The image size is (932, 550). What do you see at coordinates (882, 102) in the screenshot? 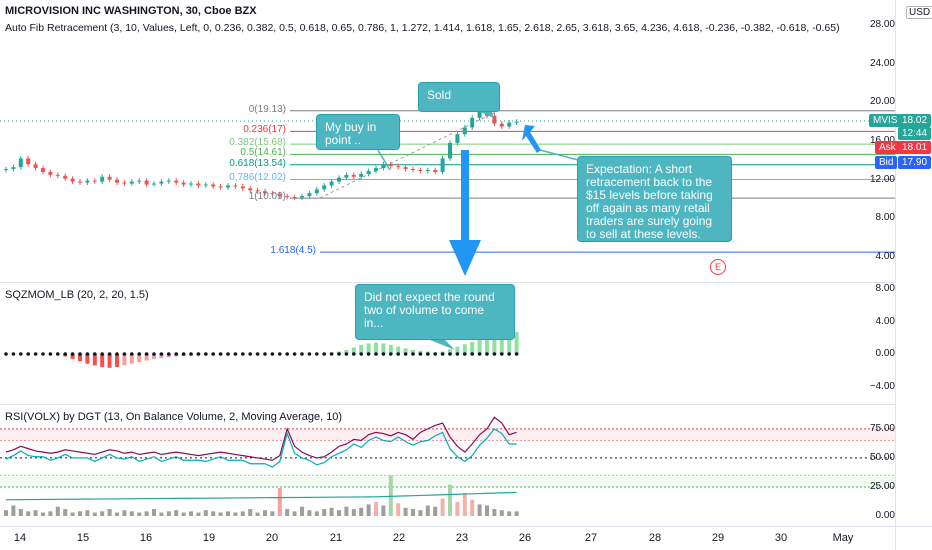
I see `price-axis-label: 20.00` at bounding box center [882, 102].